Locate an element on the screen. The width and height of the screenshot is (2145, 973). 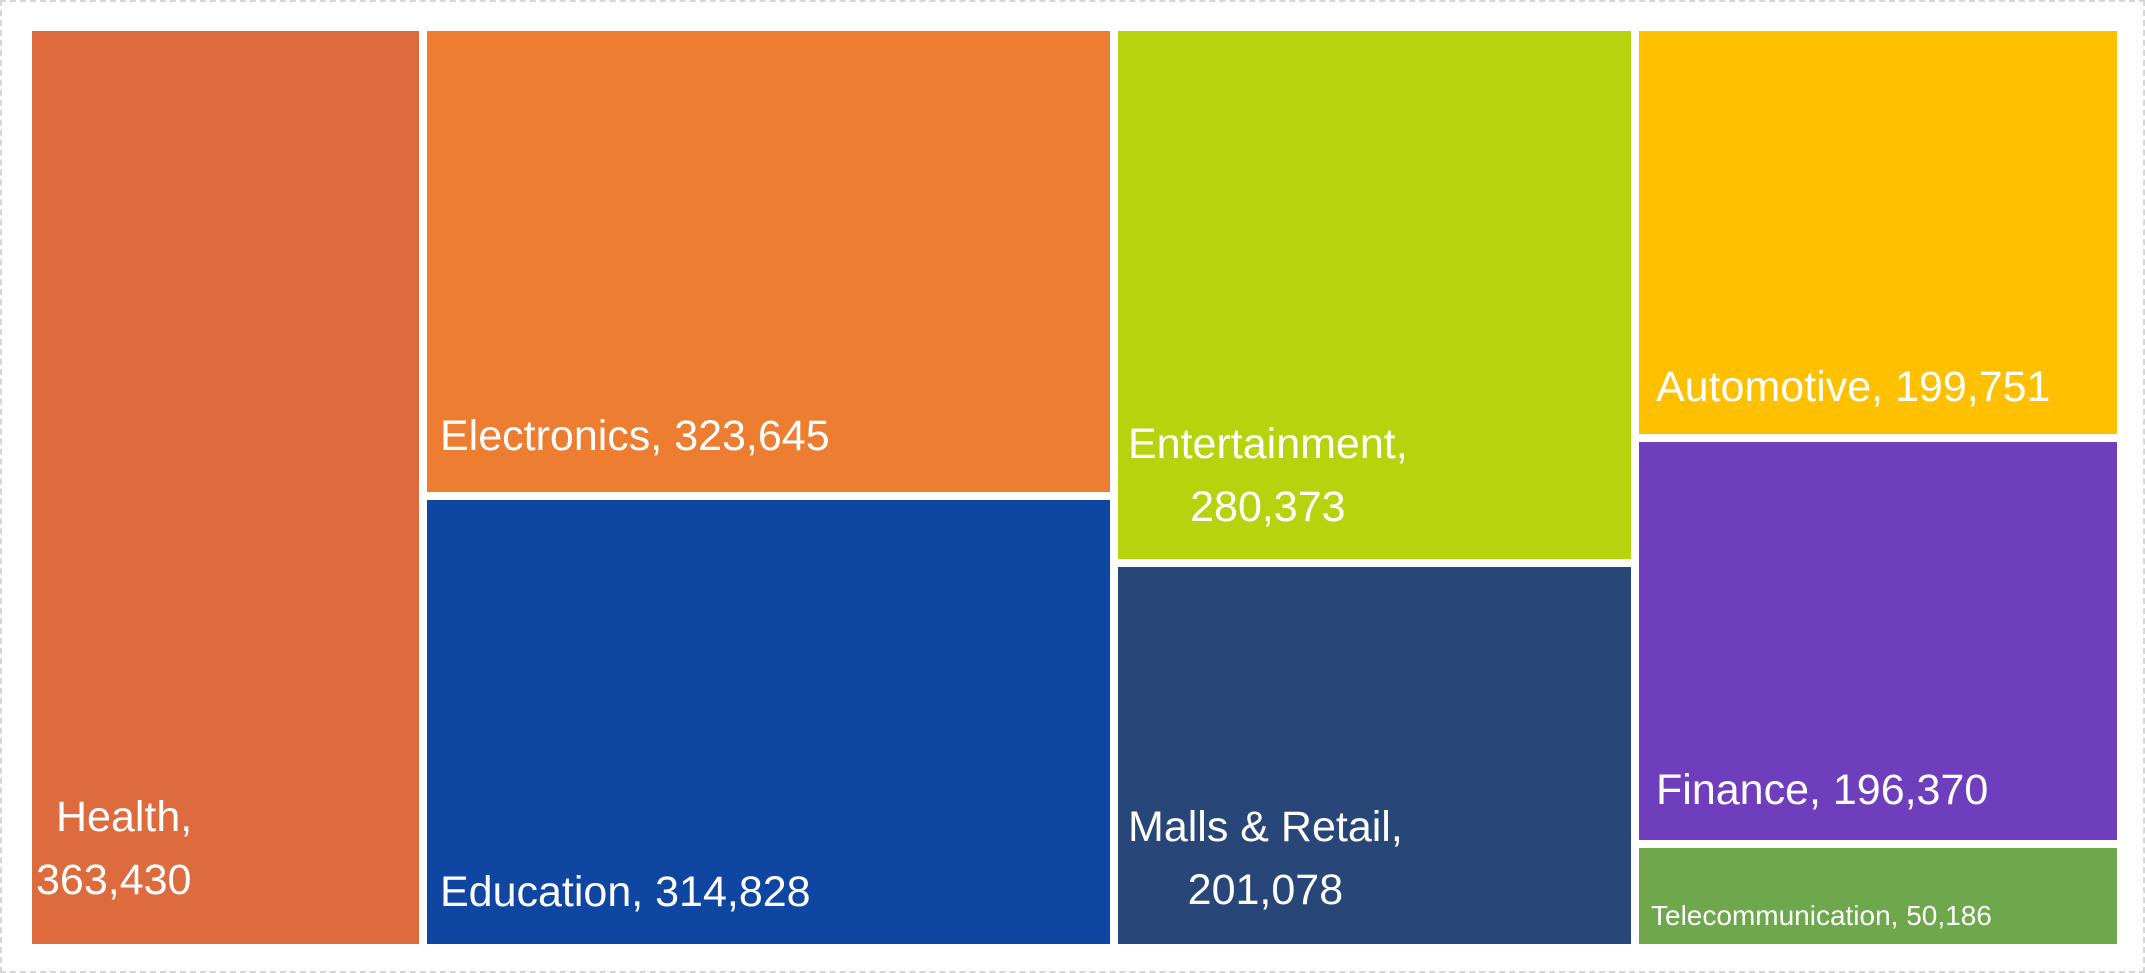
treemap-label-health: Health, 363,430 is located at coordinates (114, 848).